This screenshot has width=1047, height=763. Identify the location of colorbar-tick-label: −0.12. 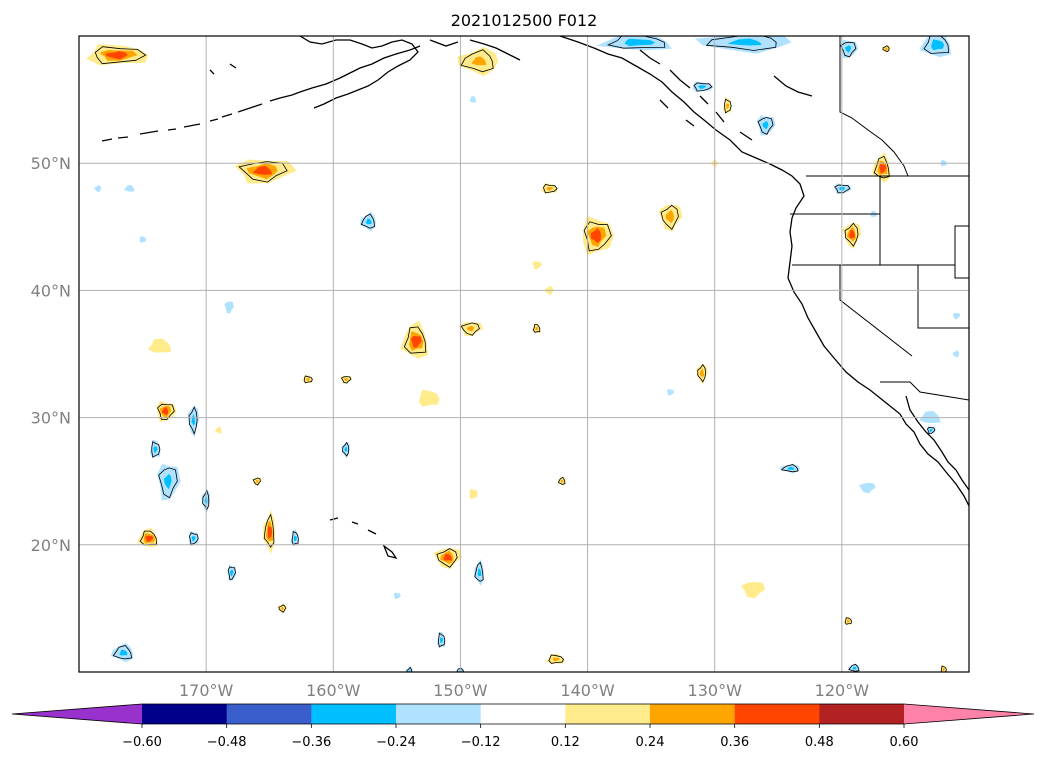
(481, 742).